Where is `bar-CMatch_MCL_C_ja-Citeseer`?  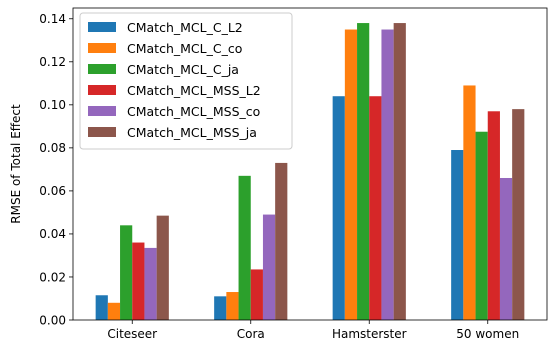 bar-CMatch_MCL_C_ja-Citeseer is located at coordinates (126, 272).